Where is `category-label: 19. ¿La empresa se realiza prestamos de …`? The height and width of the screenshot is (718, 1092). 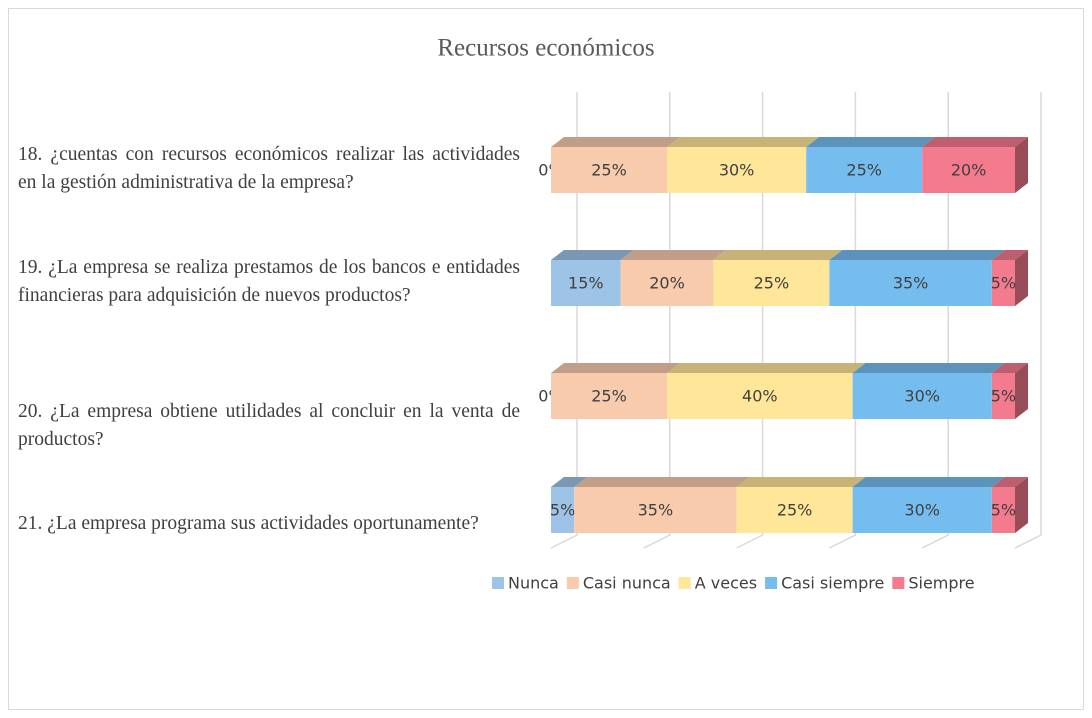 category-label: 19. ¿La empresa se realiza prestamos de … is located at coordinates (269, 281).